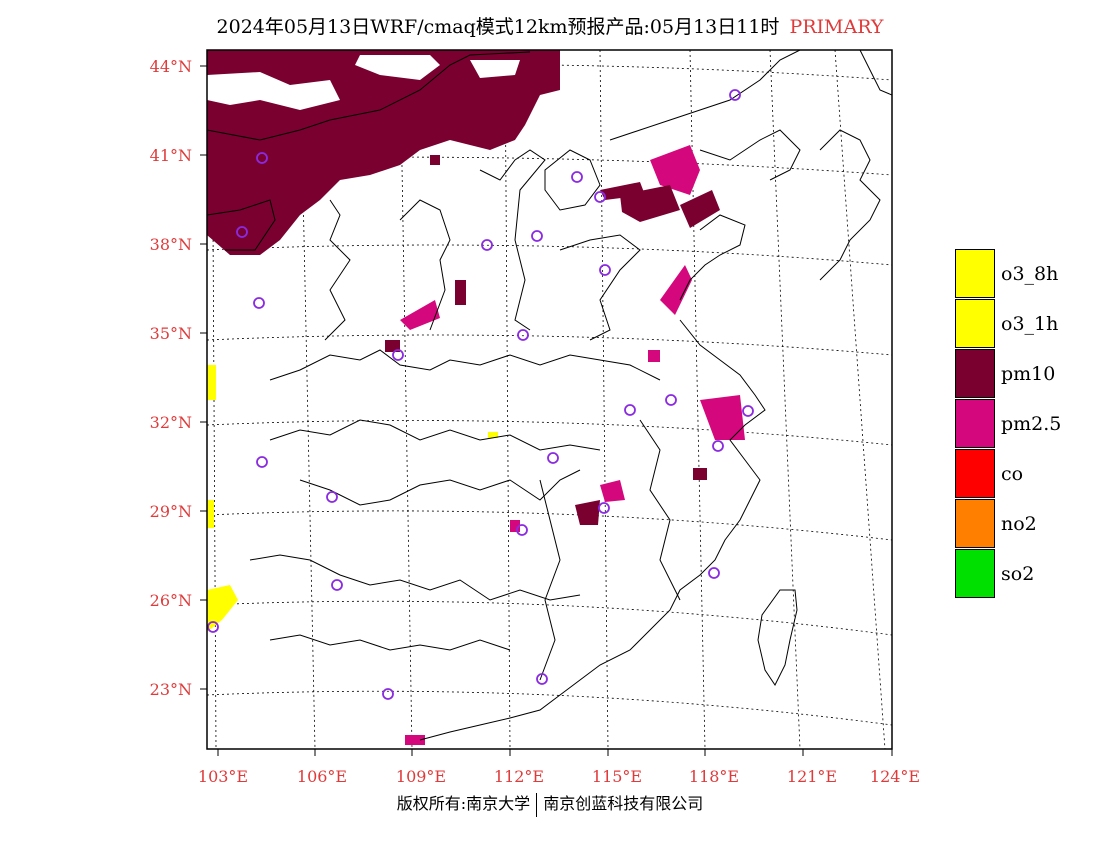  I want to click on copyright-owner: 版权所有:南京大学, so click(463, 803).